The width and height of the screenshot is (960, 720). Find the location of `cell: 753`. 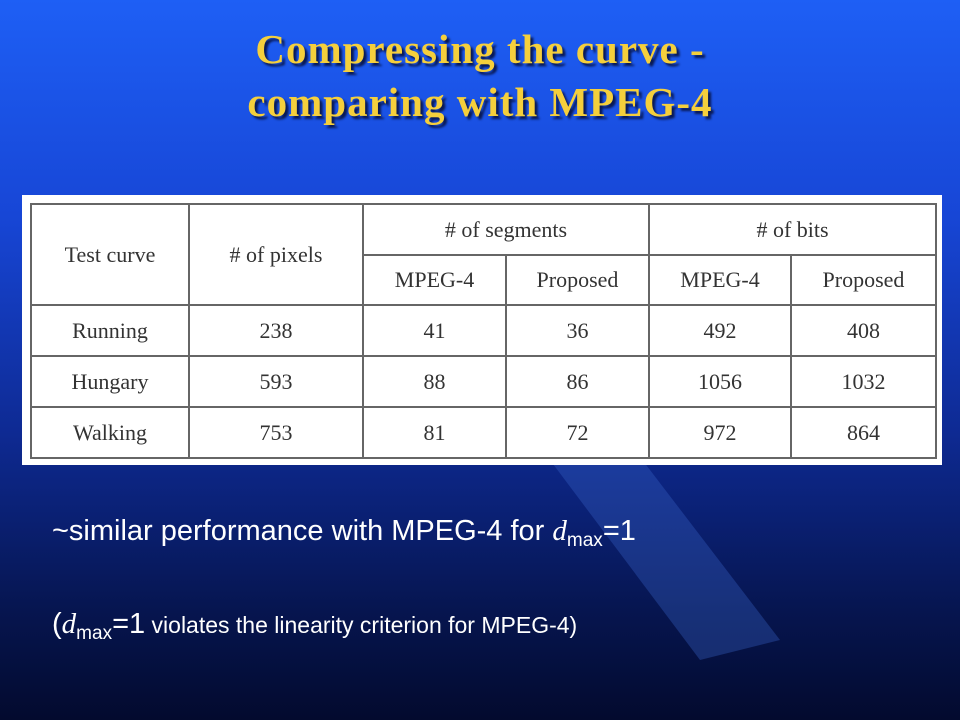

cell: 753 is located at coordinates (276, 432).